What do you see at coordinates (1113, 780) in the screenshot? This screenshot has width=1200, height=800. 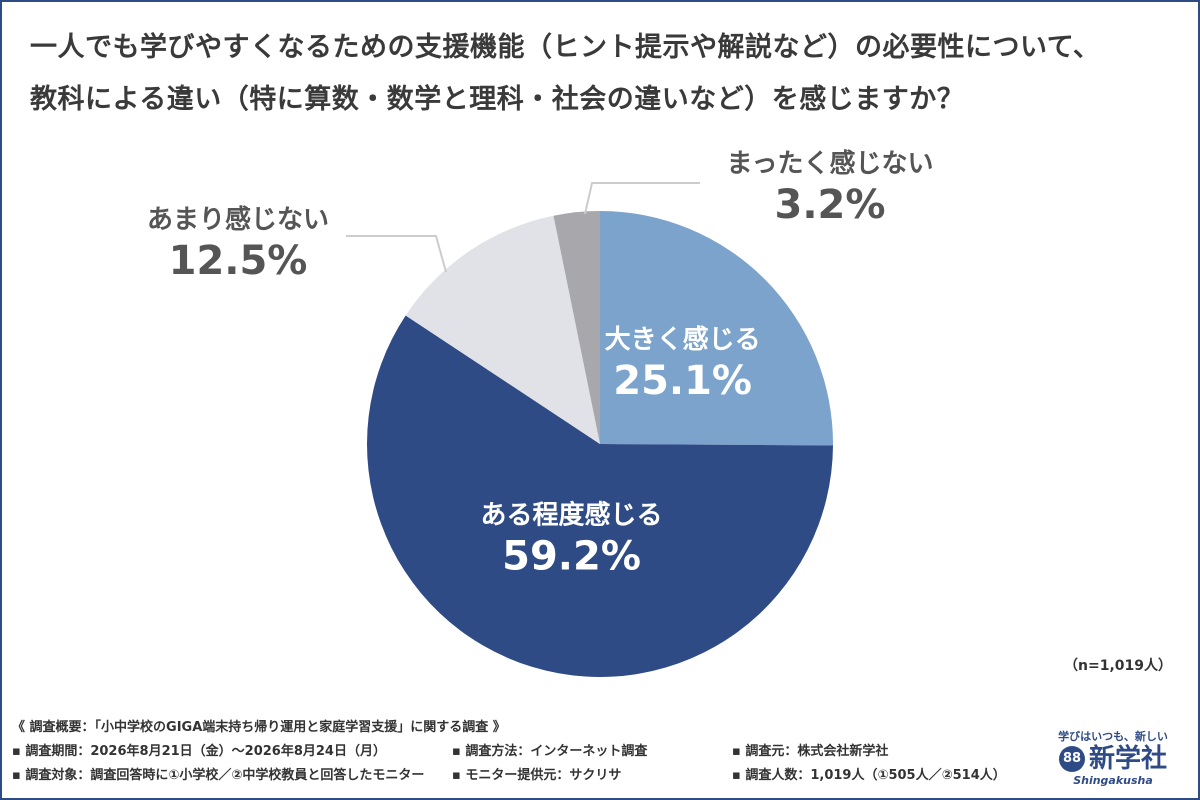 I see `logo-romanized: Shingakusha` at bounding box center [1113, 780].